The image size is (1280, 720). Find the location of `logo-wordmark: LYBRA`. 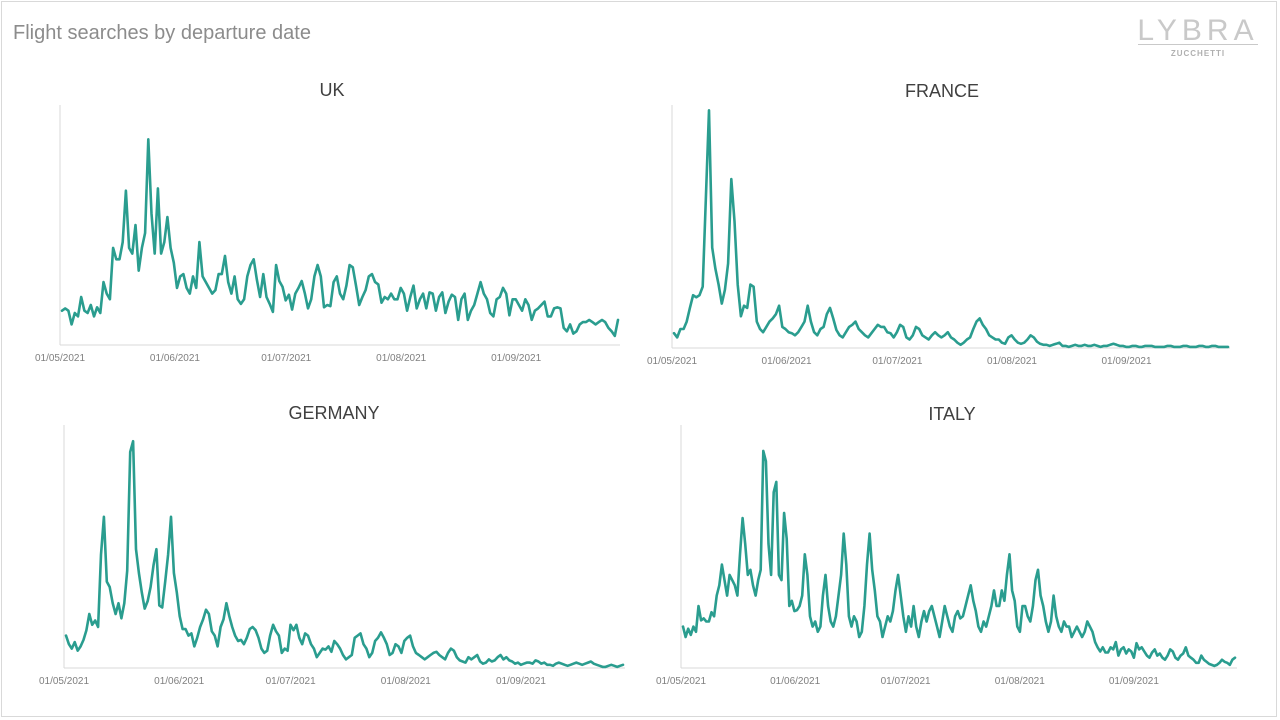

logo-wordmark: LYBRA is located at coordinates (1198, 30).